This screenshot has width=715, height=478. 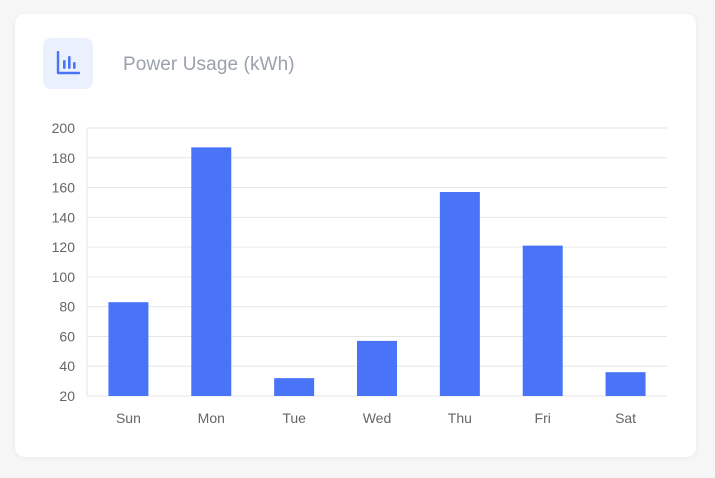 What do you see at coordinates (625, 418) in the screenshot?
I see `x-tick-label: Sat` at bounding box center [625, 418].